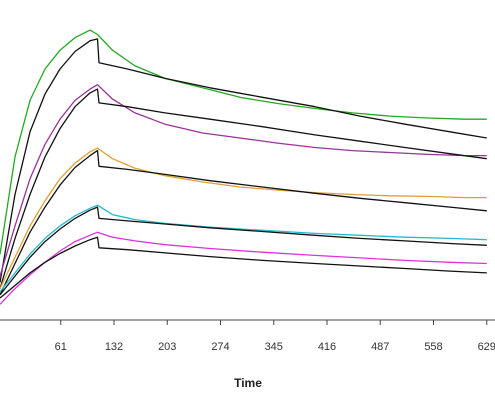 The height and width of the screenshot is (400, 495). What do you see at coordinates (248, 383) in the screenshot?
I see `x-axis-title: Time` at bounding box center [248, 383].